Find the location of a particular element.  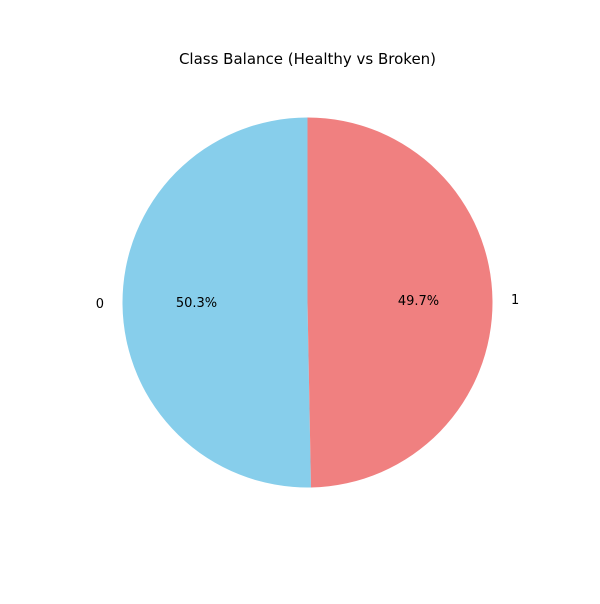

pie-labels: 50.3% 0 49.7% 1 is located at coordinates (308, 302).